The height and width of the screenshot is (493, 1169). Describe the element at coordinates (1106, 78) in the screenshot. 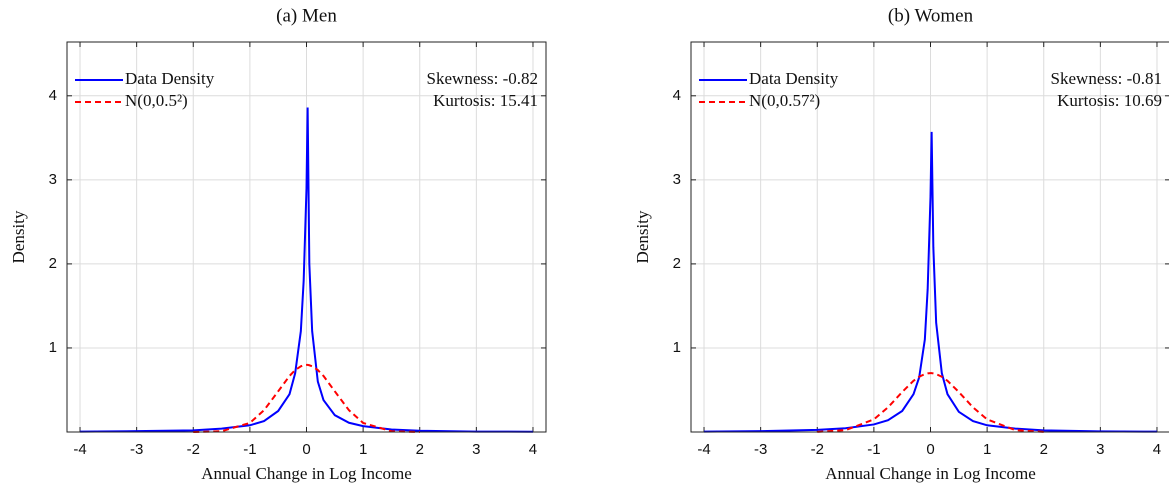

I see `annotation: Skewness: -0.81` at that location.